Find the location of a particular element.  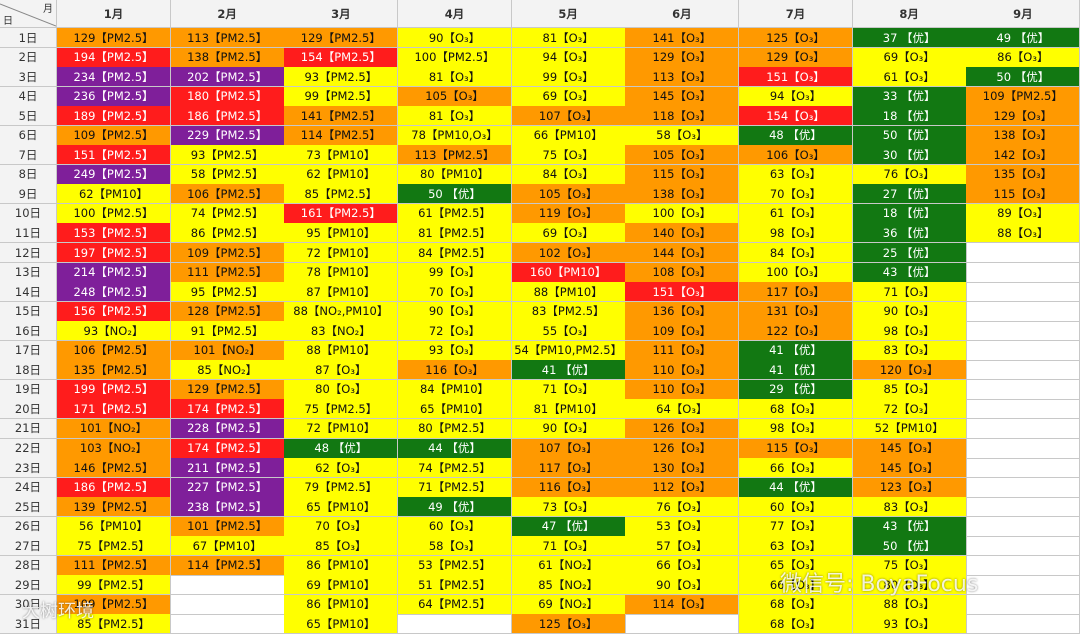

aqi-cell: 139【PM2.5】 is located at coordinates (114, 507).